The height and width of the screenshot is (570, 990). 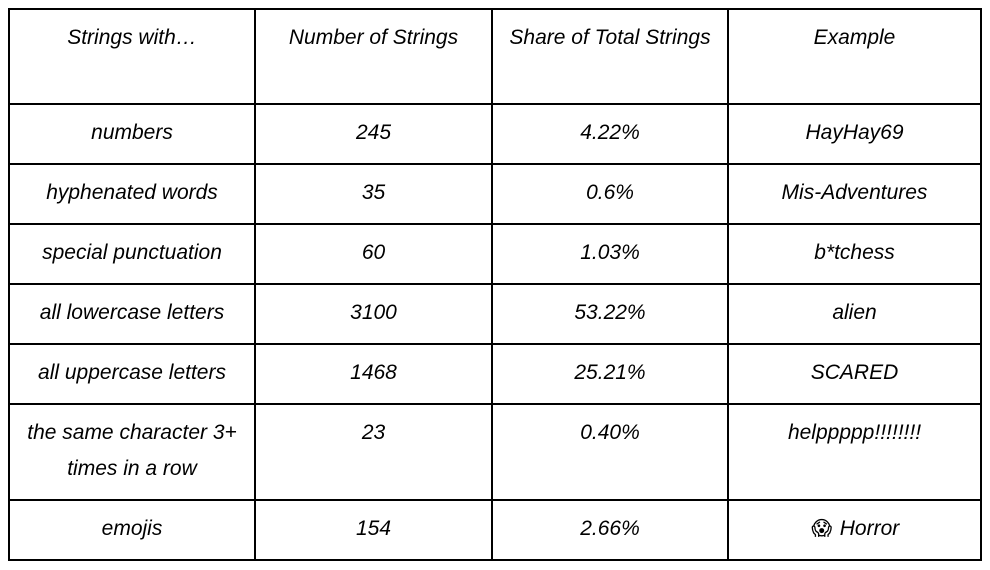 I want to click on cell-share: 0.6%, so click(x=610, y=194).